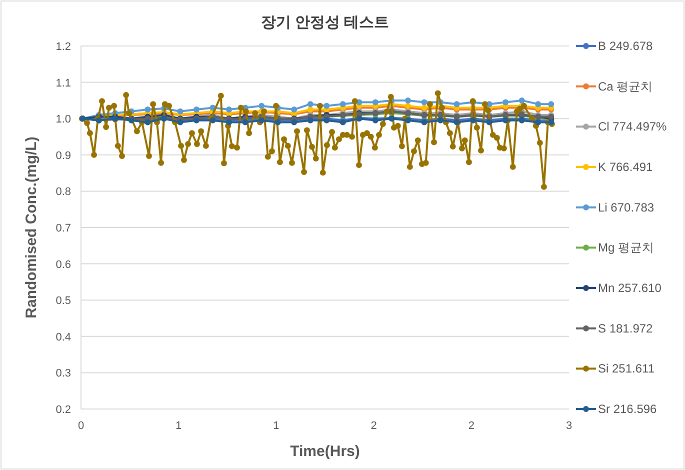  Describe the element at coordinates (569, 426) in the screenshot. I see `x-tick-label: 3` at that location.